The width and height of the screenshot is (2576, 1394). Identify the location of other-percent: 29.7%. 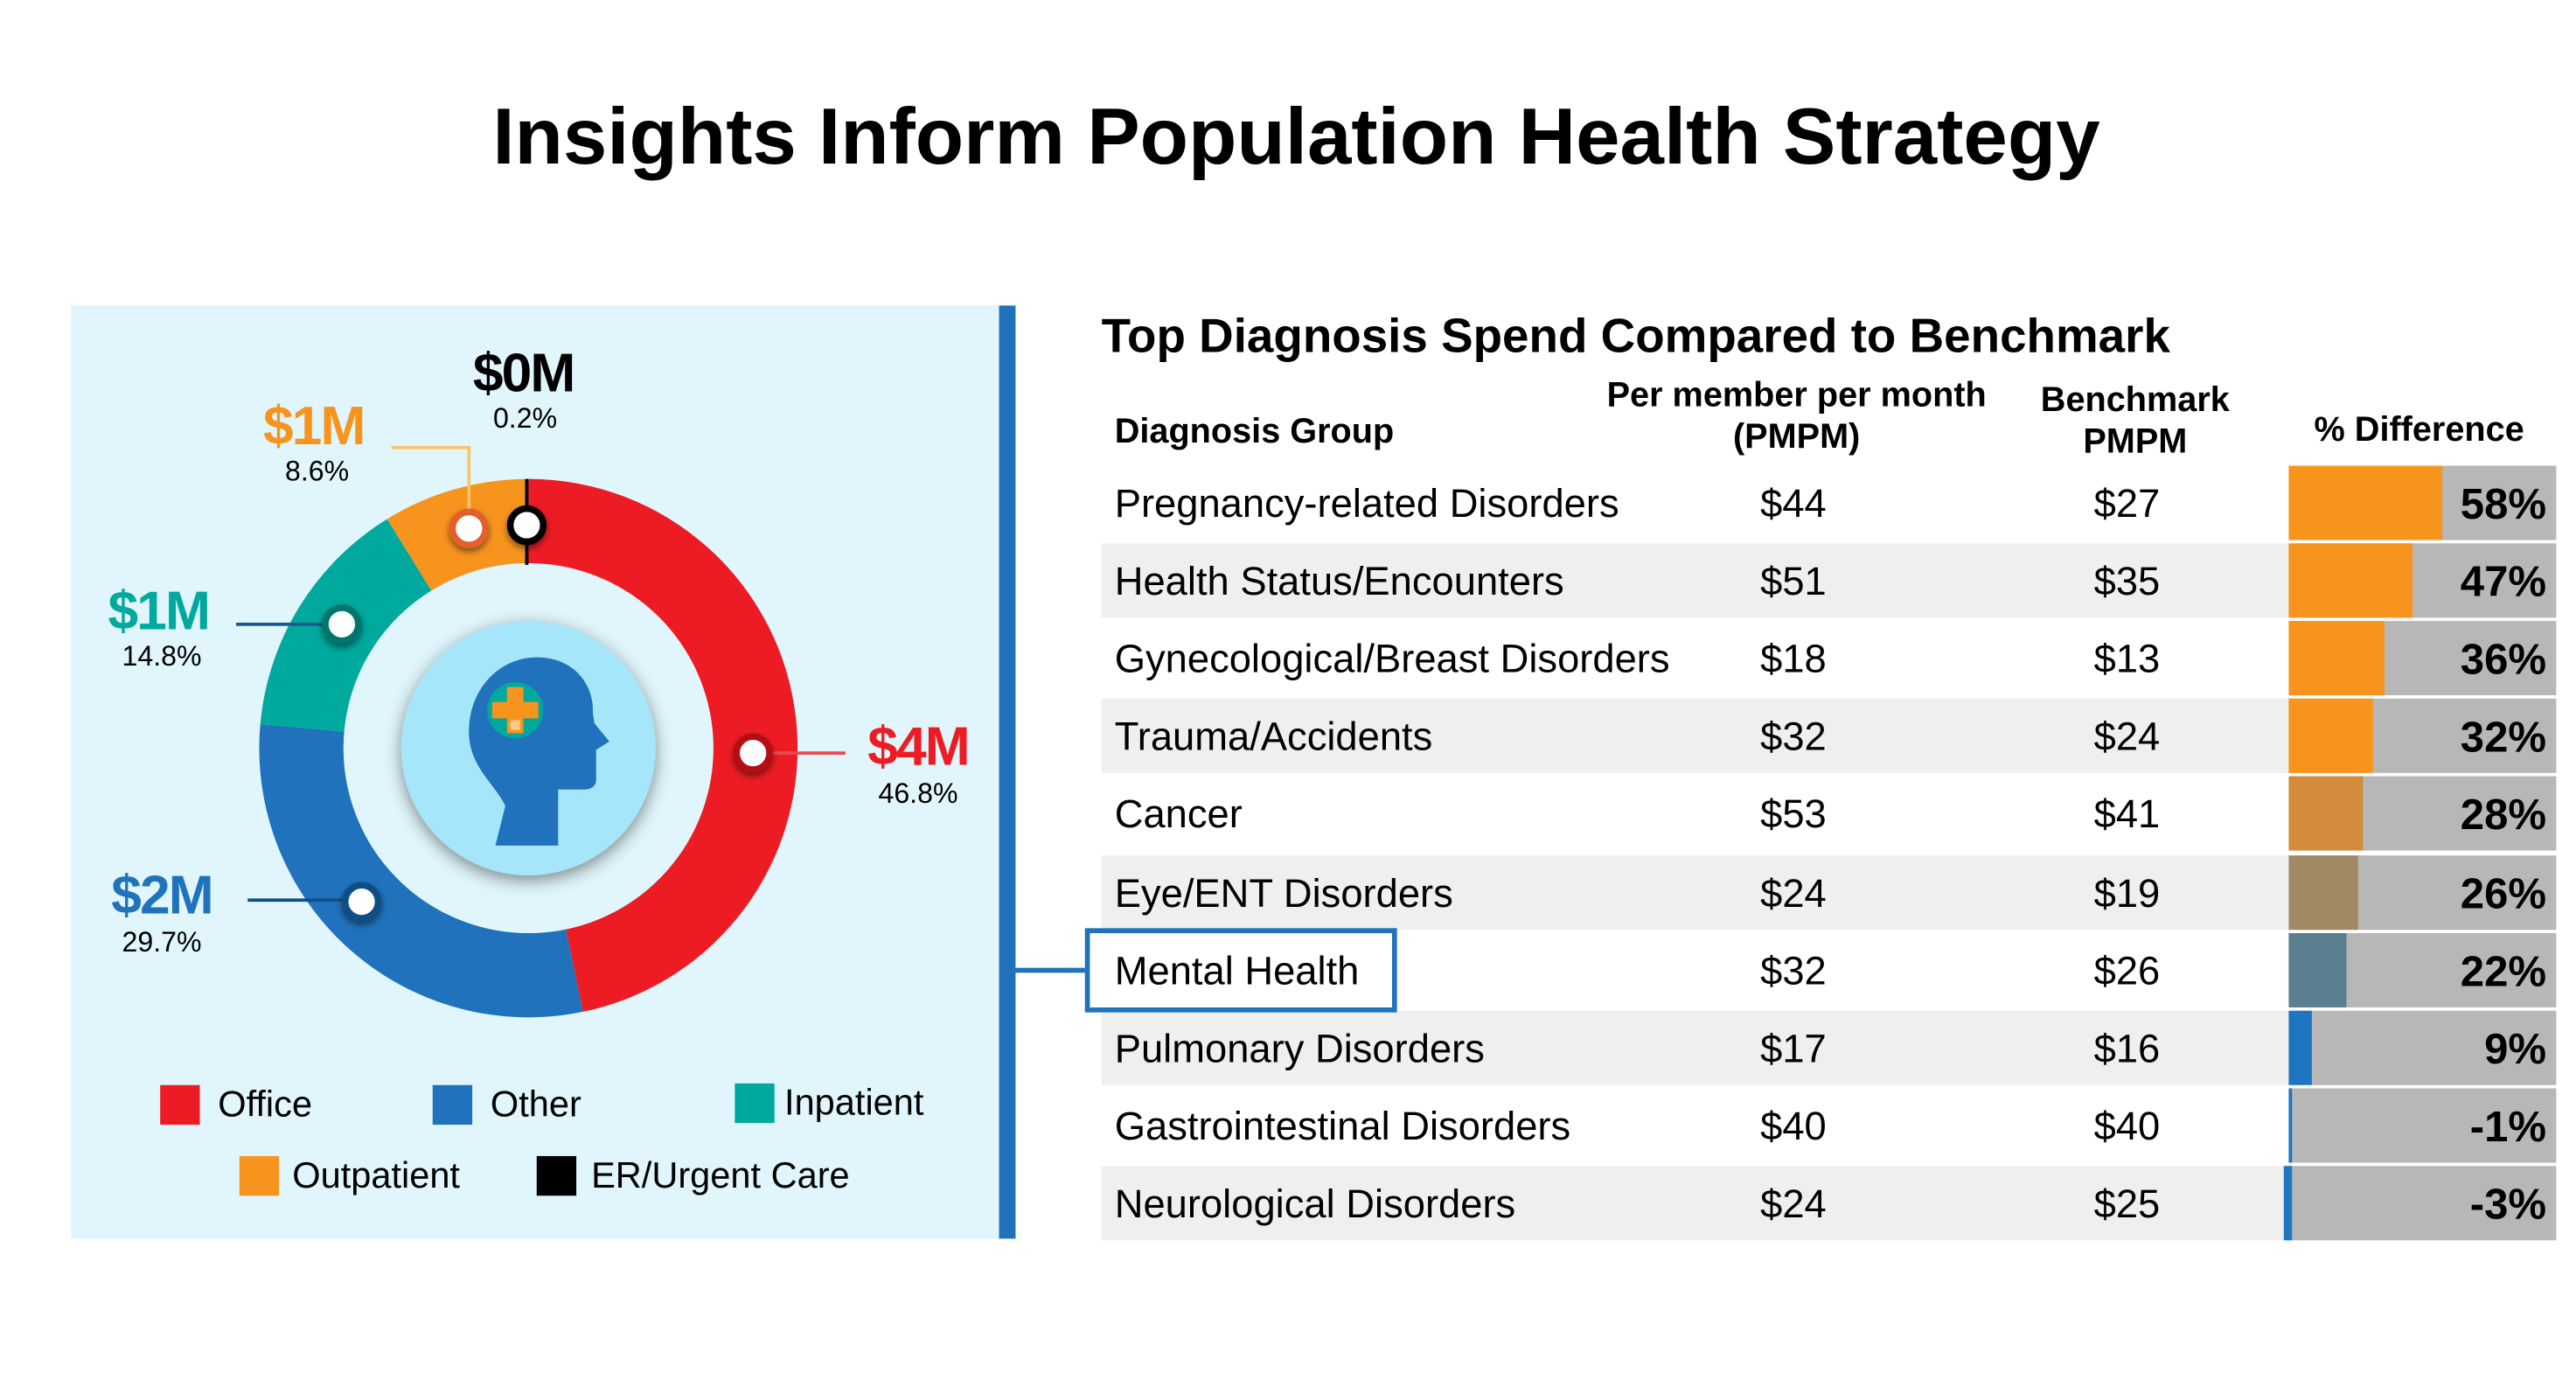
(162, 942).